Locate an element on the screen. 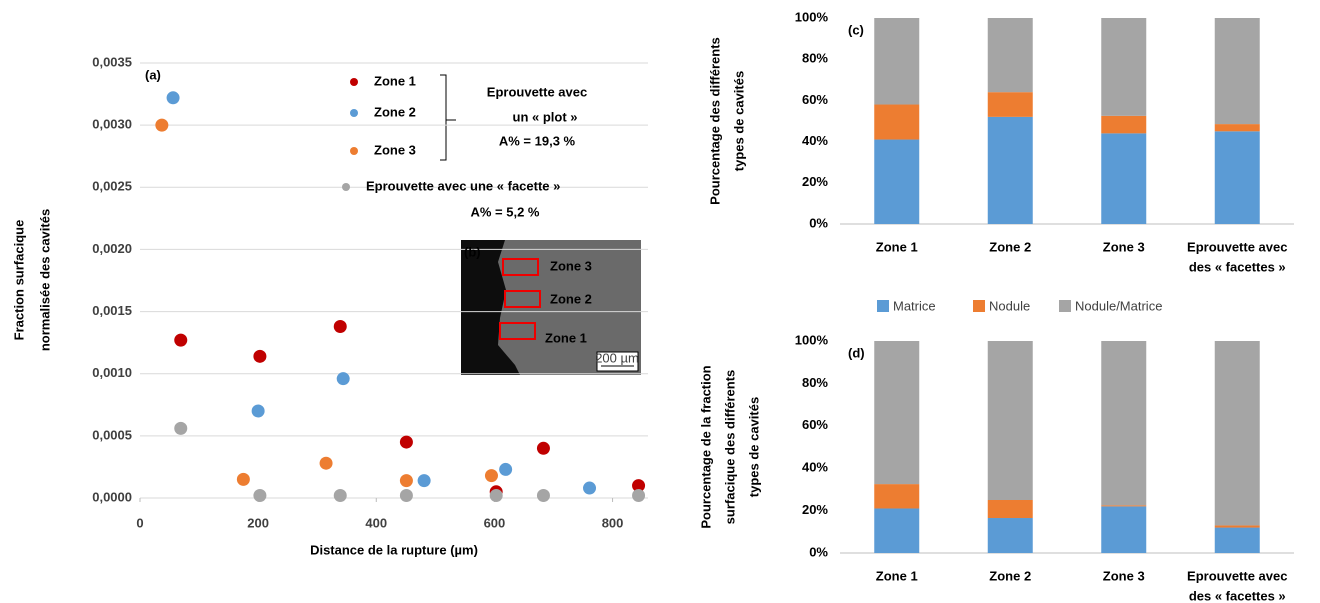  x-tick-label: des « facettes » is located at coordinates (1237, 266).